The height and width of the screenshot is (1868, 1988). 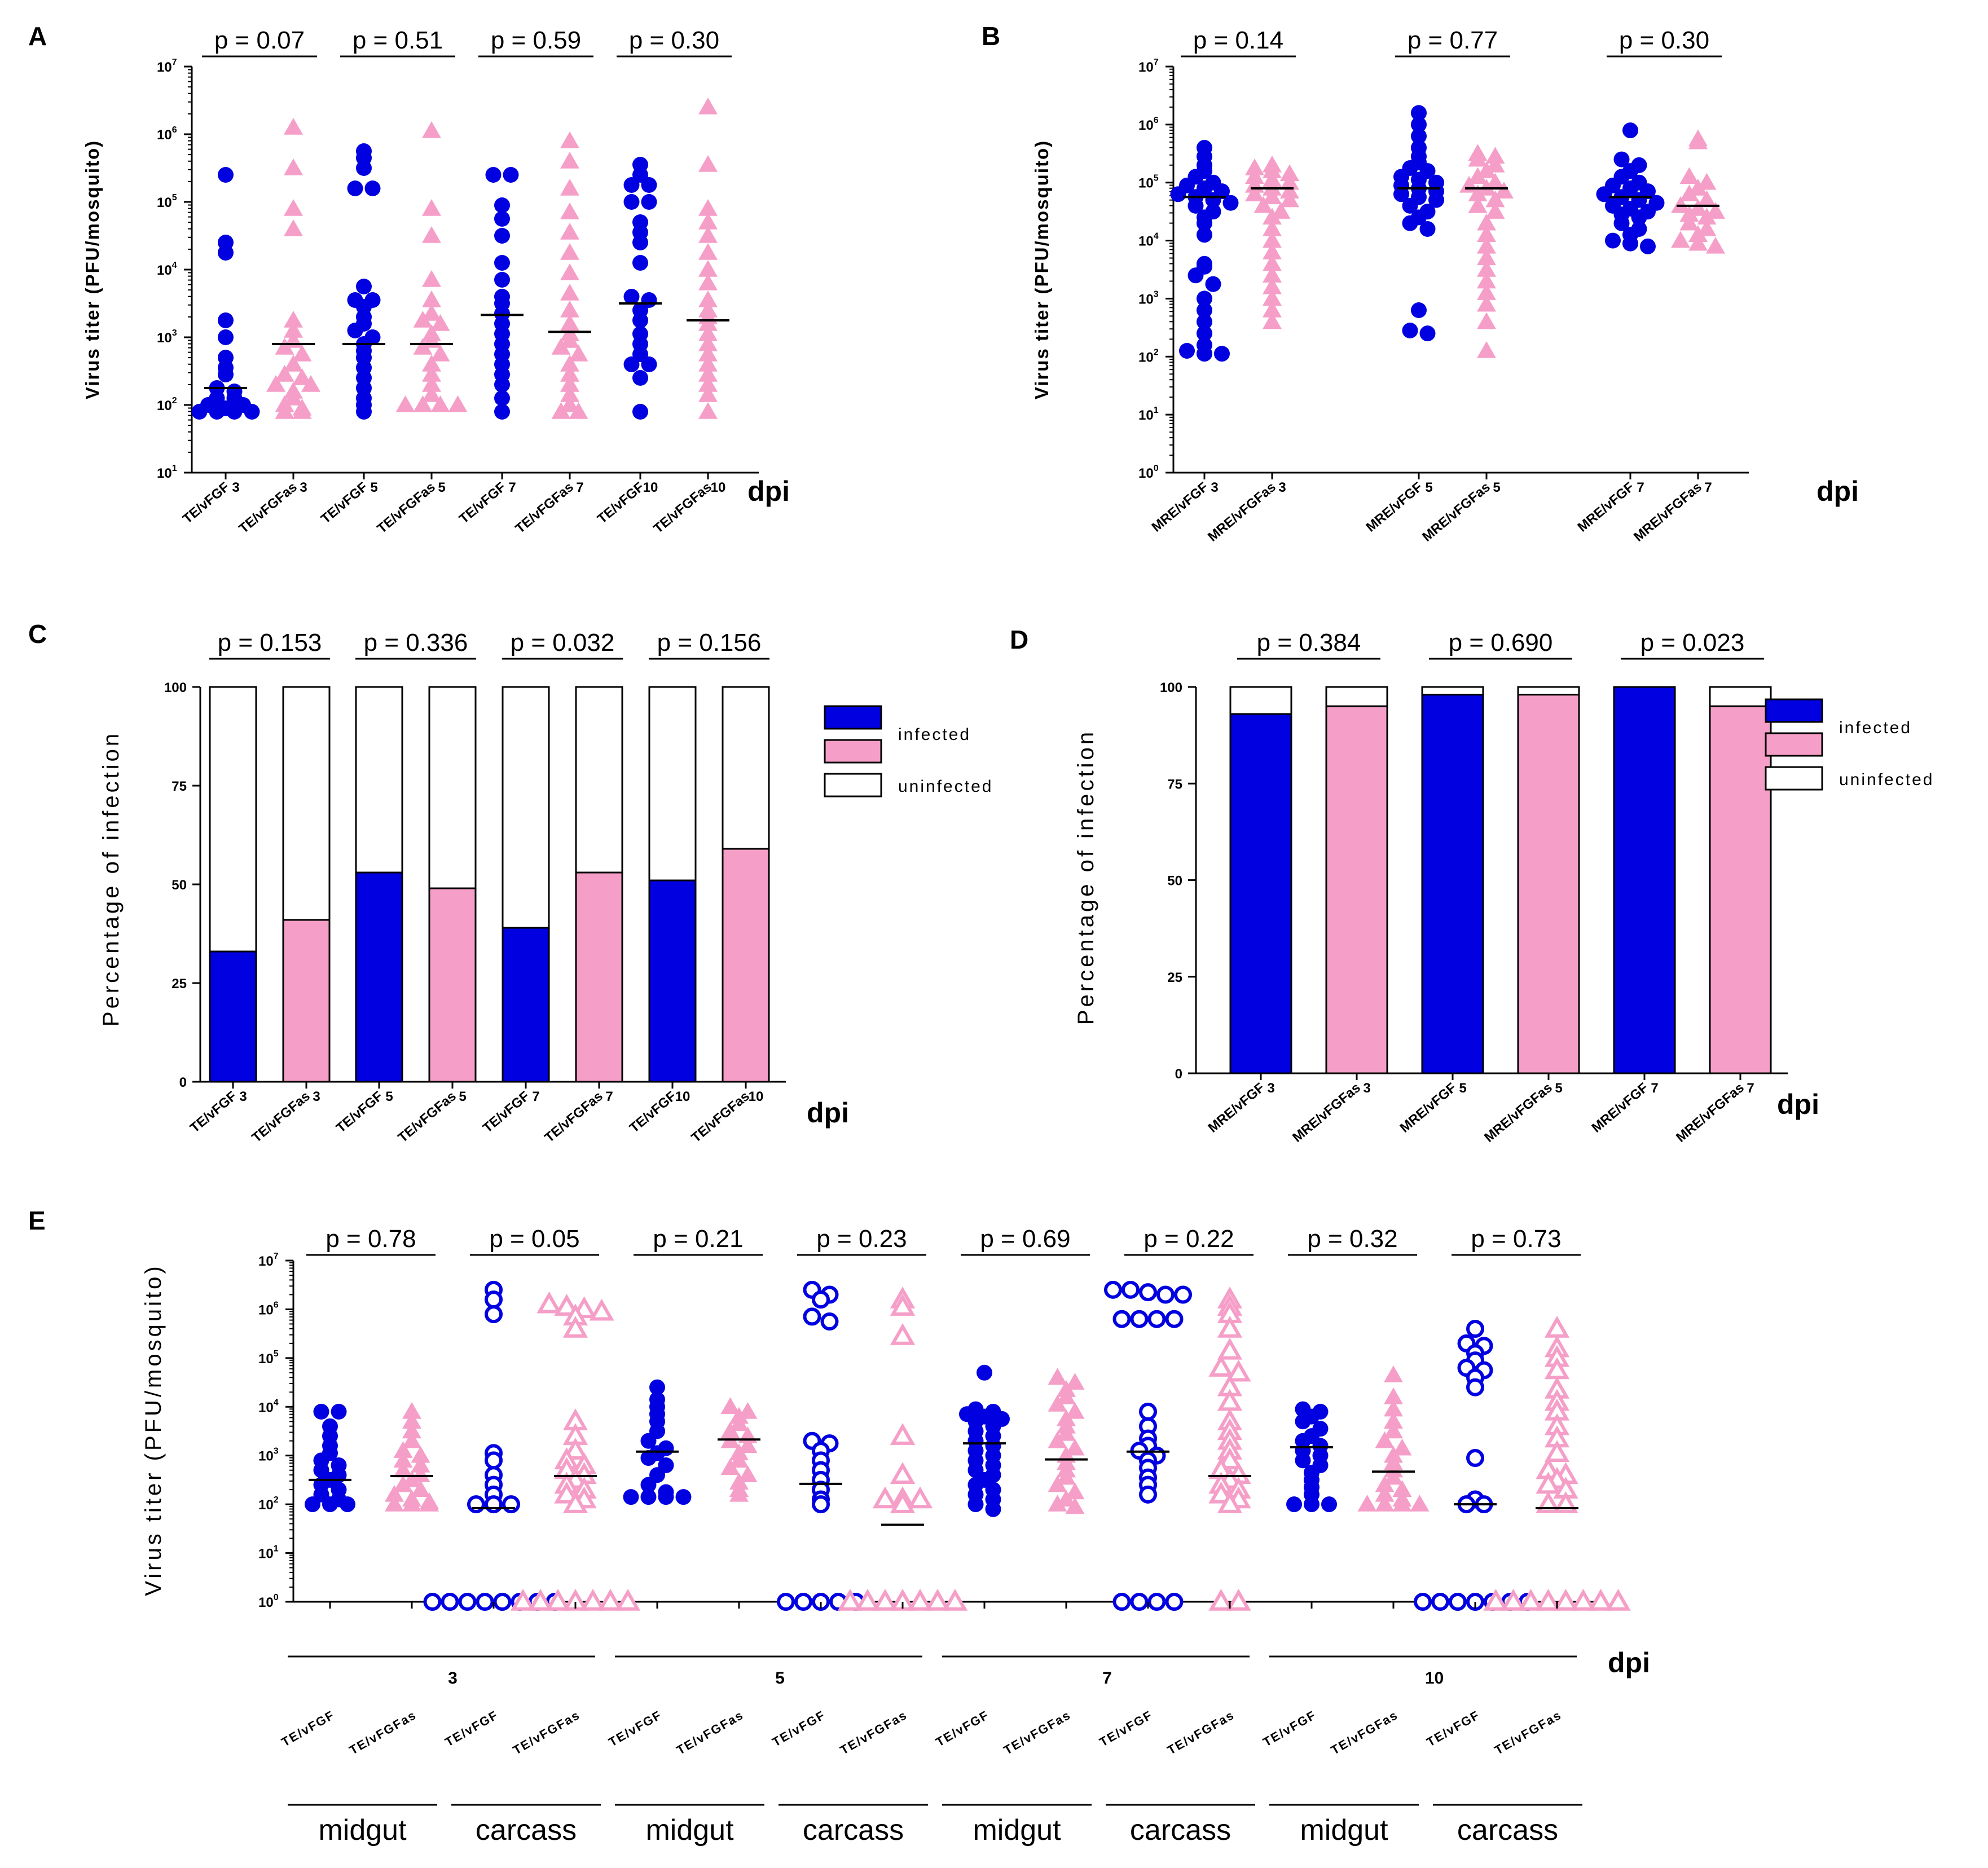 What do you see at coordinates (371, 1239) in the screenshot?
I see `p-value: p = 0.78` at bounding box center [371, 1239].